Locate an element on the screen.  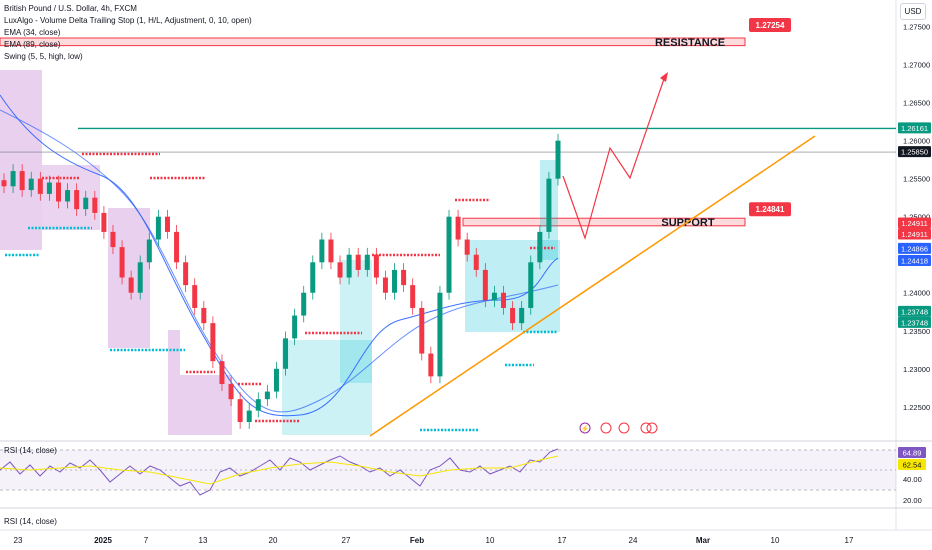
time-tick-label: 10 is located at coordinates (490, 540).